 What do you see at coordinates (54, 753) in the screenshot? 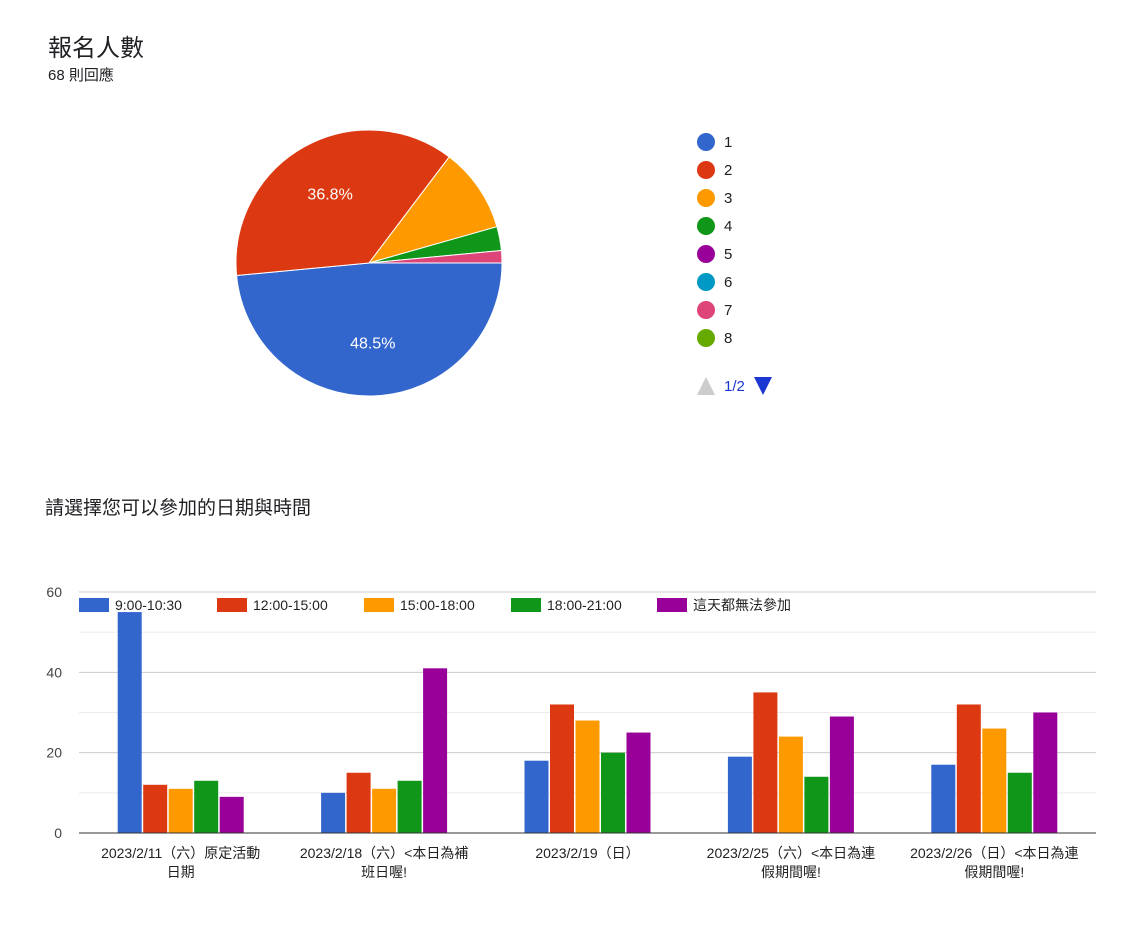
I see `y-tick-label: 20` at bounding box center [54, 753].